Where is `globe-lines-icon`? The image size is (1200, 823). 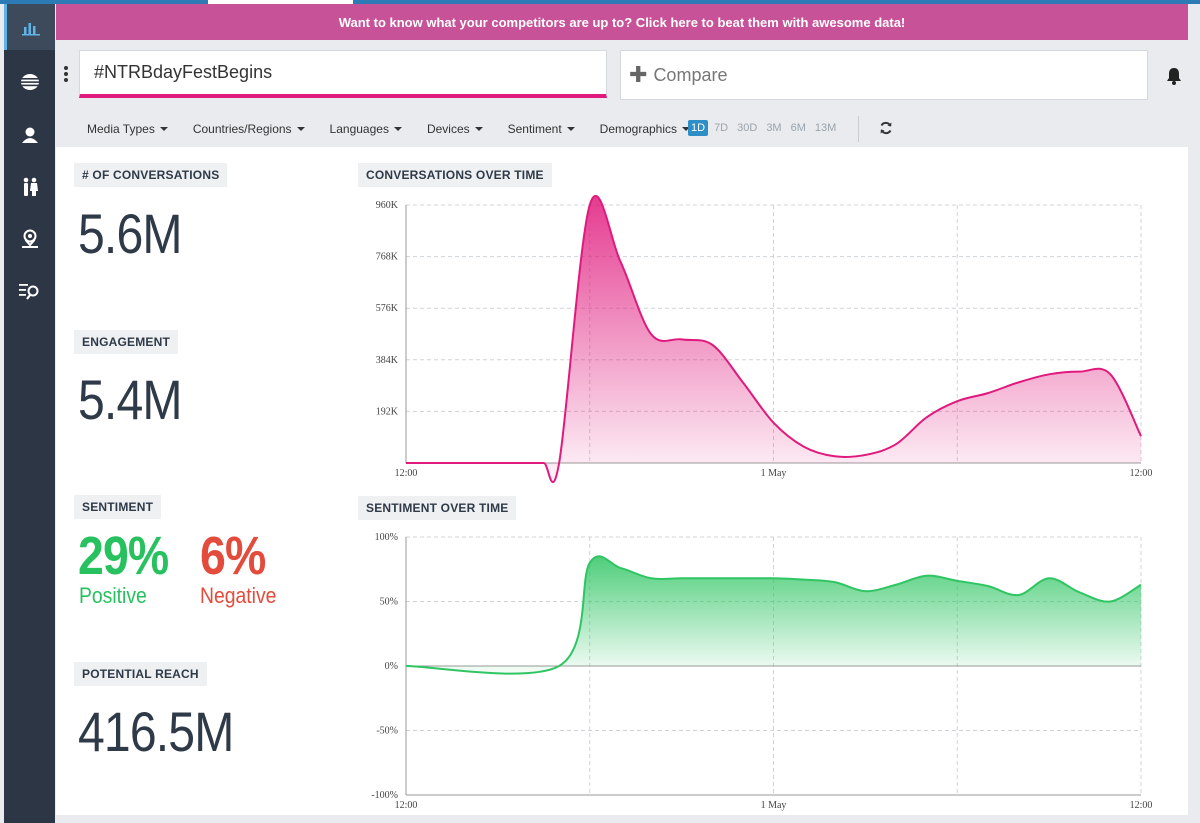
globe-lines-icon is located at coordinates (29, 82).